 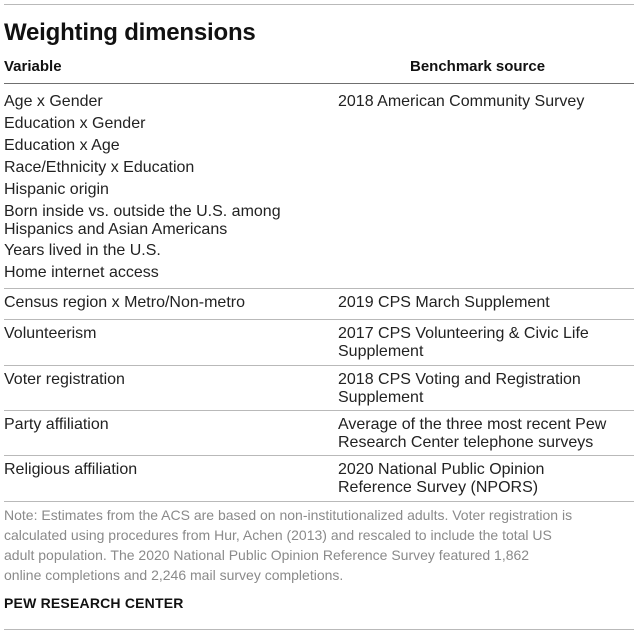 What do you see at coordinates (164, 425) in the screenshot?
I see `variable-cell: Party affiliation` at bounding box center [164, 425].